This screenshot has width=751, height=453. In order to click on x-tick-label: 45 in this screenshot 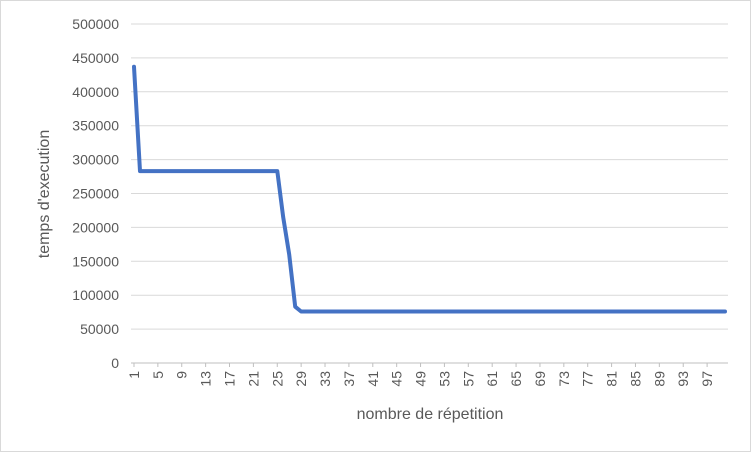, I will do `click(397, 379)`.